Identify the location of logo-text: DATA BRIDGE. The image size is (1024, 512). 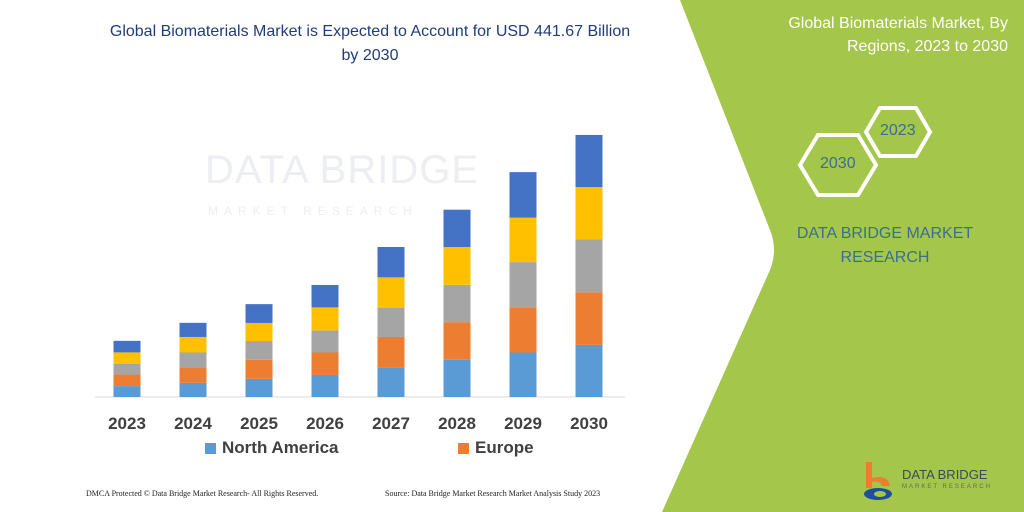
(945, 474).